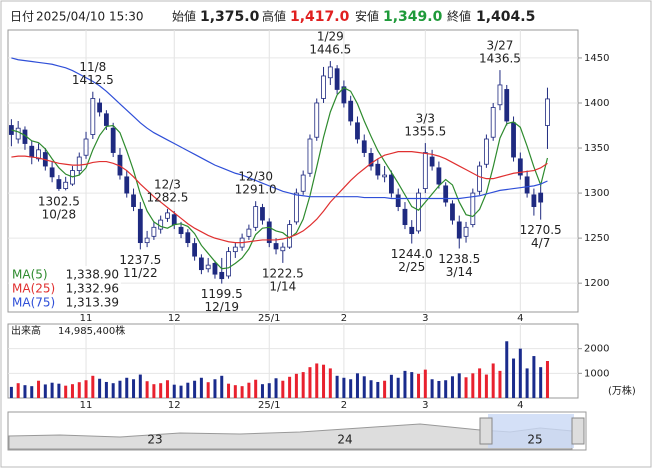 Image resolution: width=653 pixels, height=470 pixels. I want to click on y-tick-label: 1200, so click(596, 283).